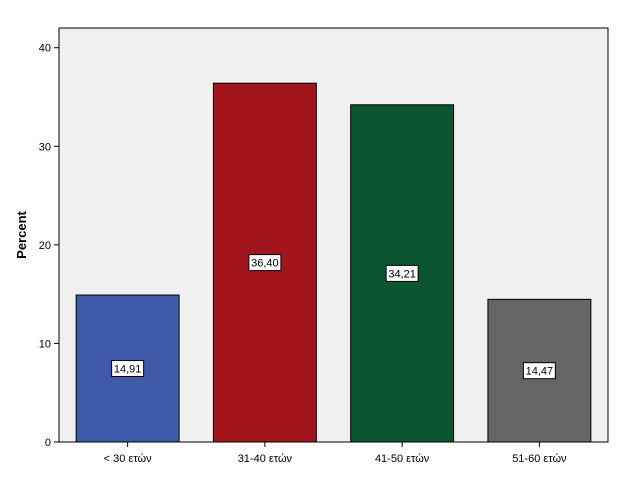 The width and height of the screenshot is (626, 501). Describe the element at coordinates (265, 459) in the screenshot. I see `x-tick-label: 31-40 ετών` at that location.